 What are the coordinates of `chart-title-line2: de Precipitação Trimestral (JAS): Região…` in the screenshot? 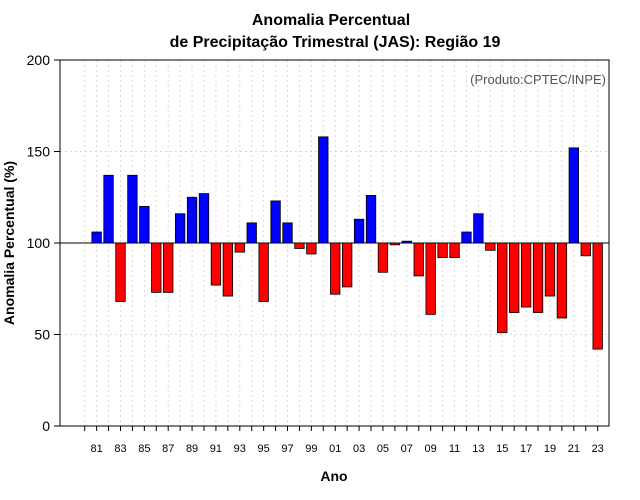 It's located at (335, 42).